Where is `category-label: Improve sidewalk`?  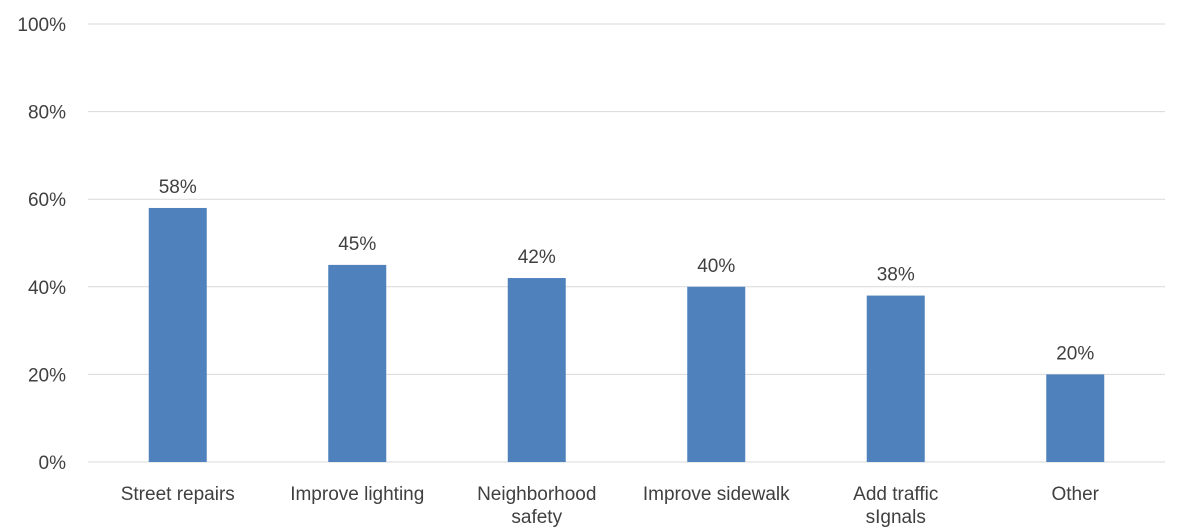 category-label: Improve sidewalk is located at coordinates (716, 494).